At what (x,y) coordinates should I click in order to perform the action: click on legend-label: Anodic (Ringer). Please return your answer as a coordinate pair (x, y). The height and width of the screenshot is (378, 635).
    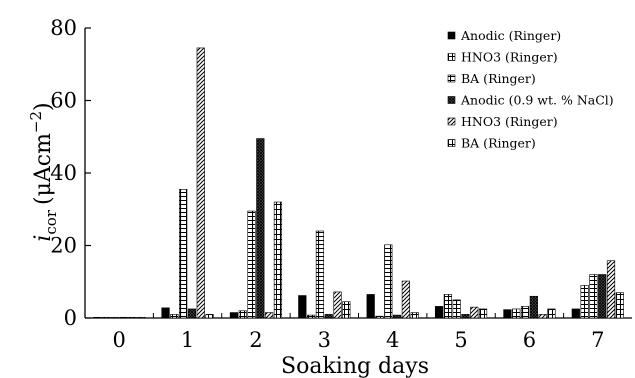
    Looking at the image, I should click on (510, 35).